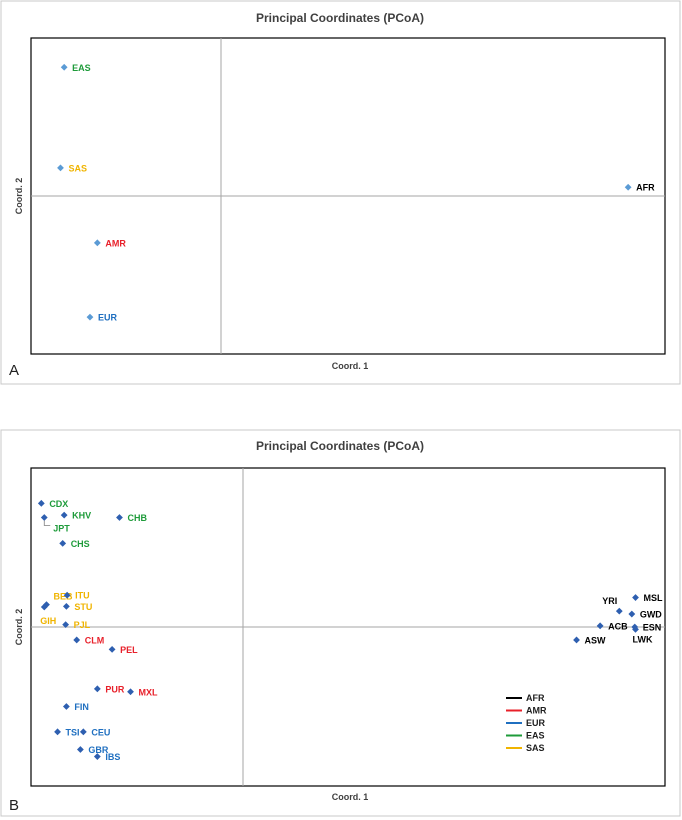 The height and width of the screenshot is (820, 682). I want to click on point-chs-marker, so click(63, 543).